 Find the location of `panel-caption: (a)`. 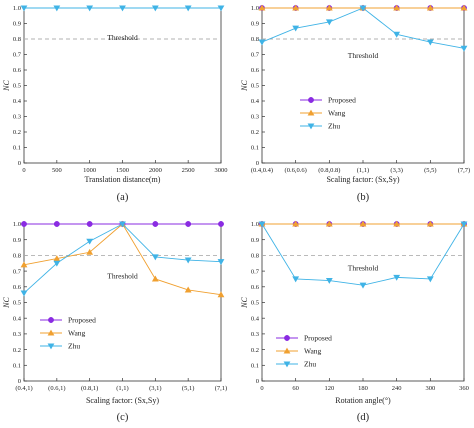

panel-caption: (a) is located at coordinates (123, 197).